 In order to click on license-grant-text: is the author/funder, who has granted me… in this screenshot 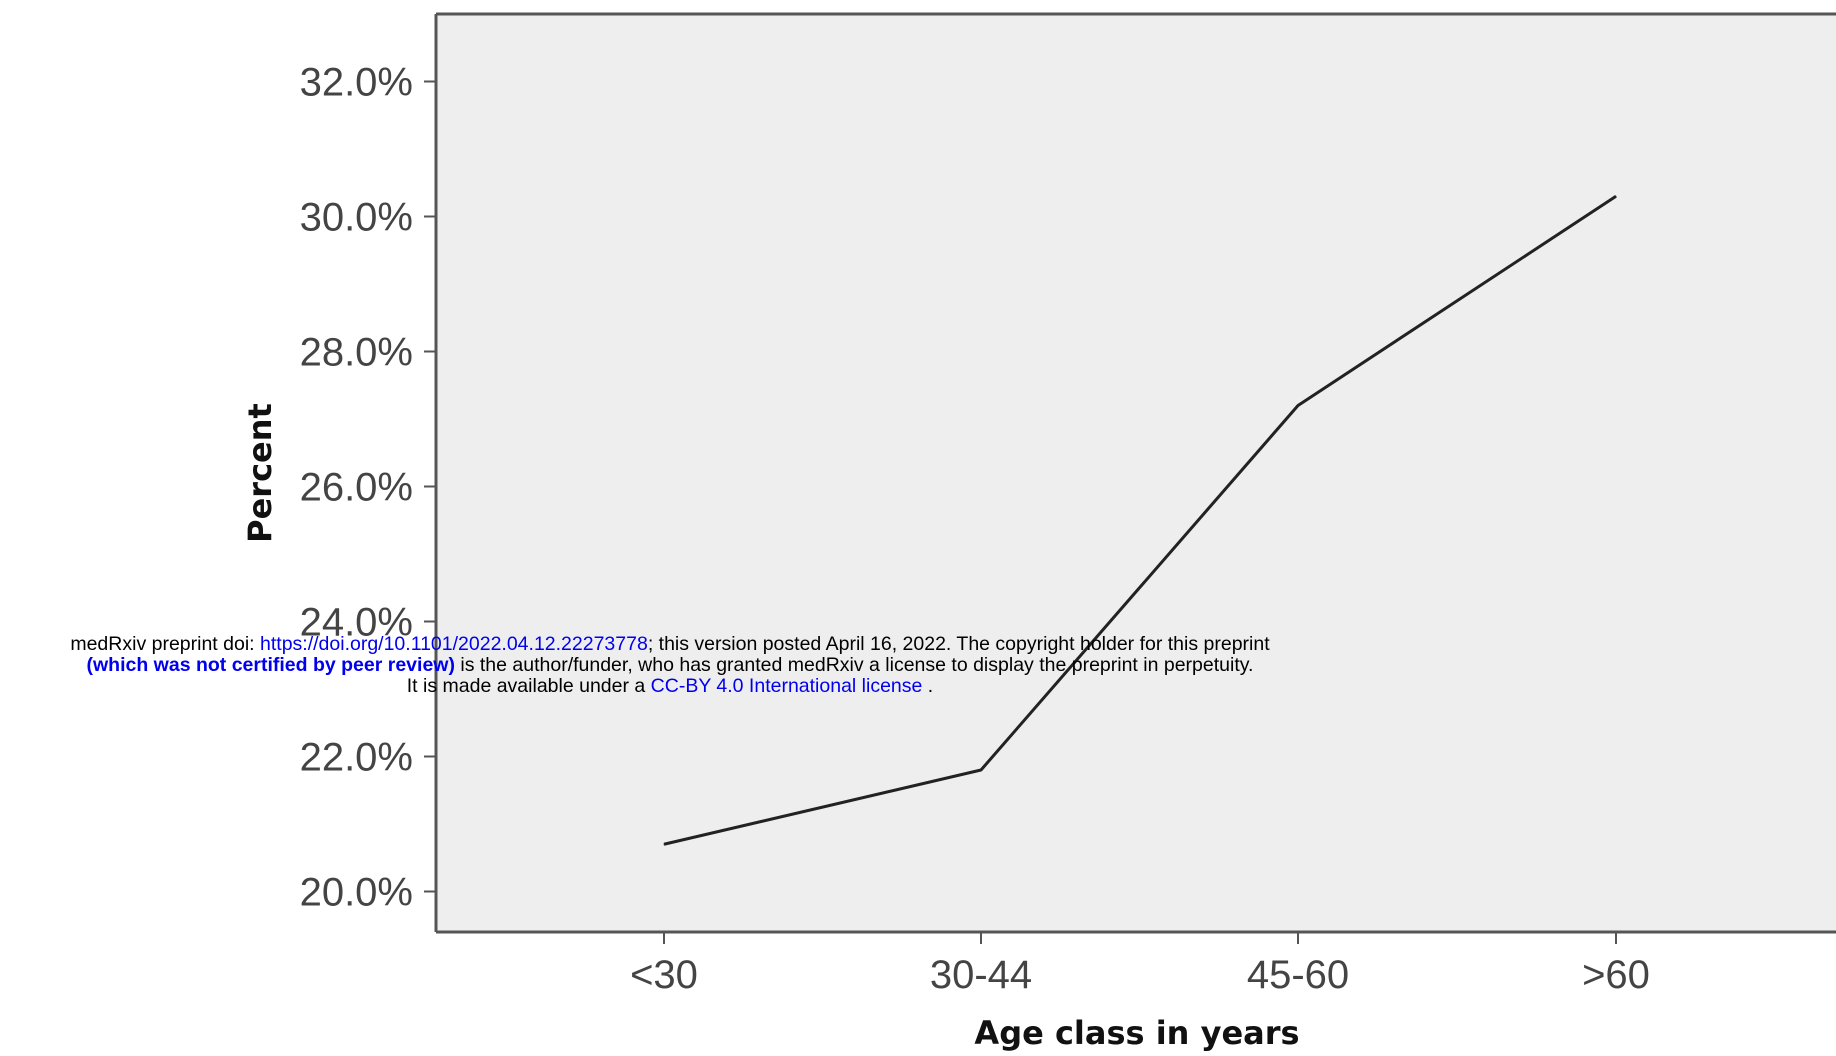, I will do `click(854, 665)`.